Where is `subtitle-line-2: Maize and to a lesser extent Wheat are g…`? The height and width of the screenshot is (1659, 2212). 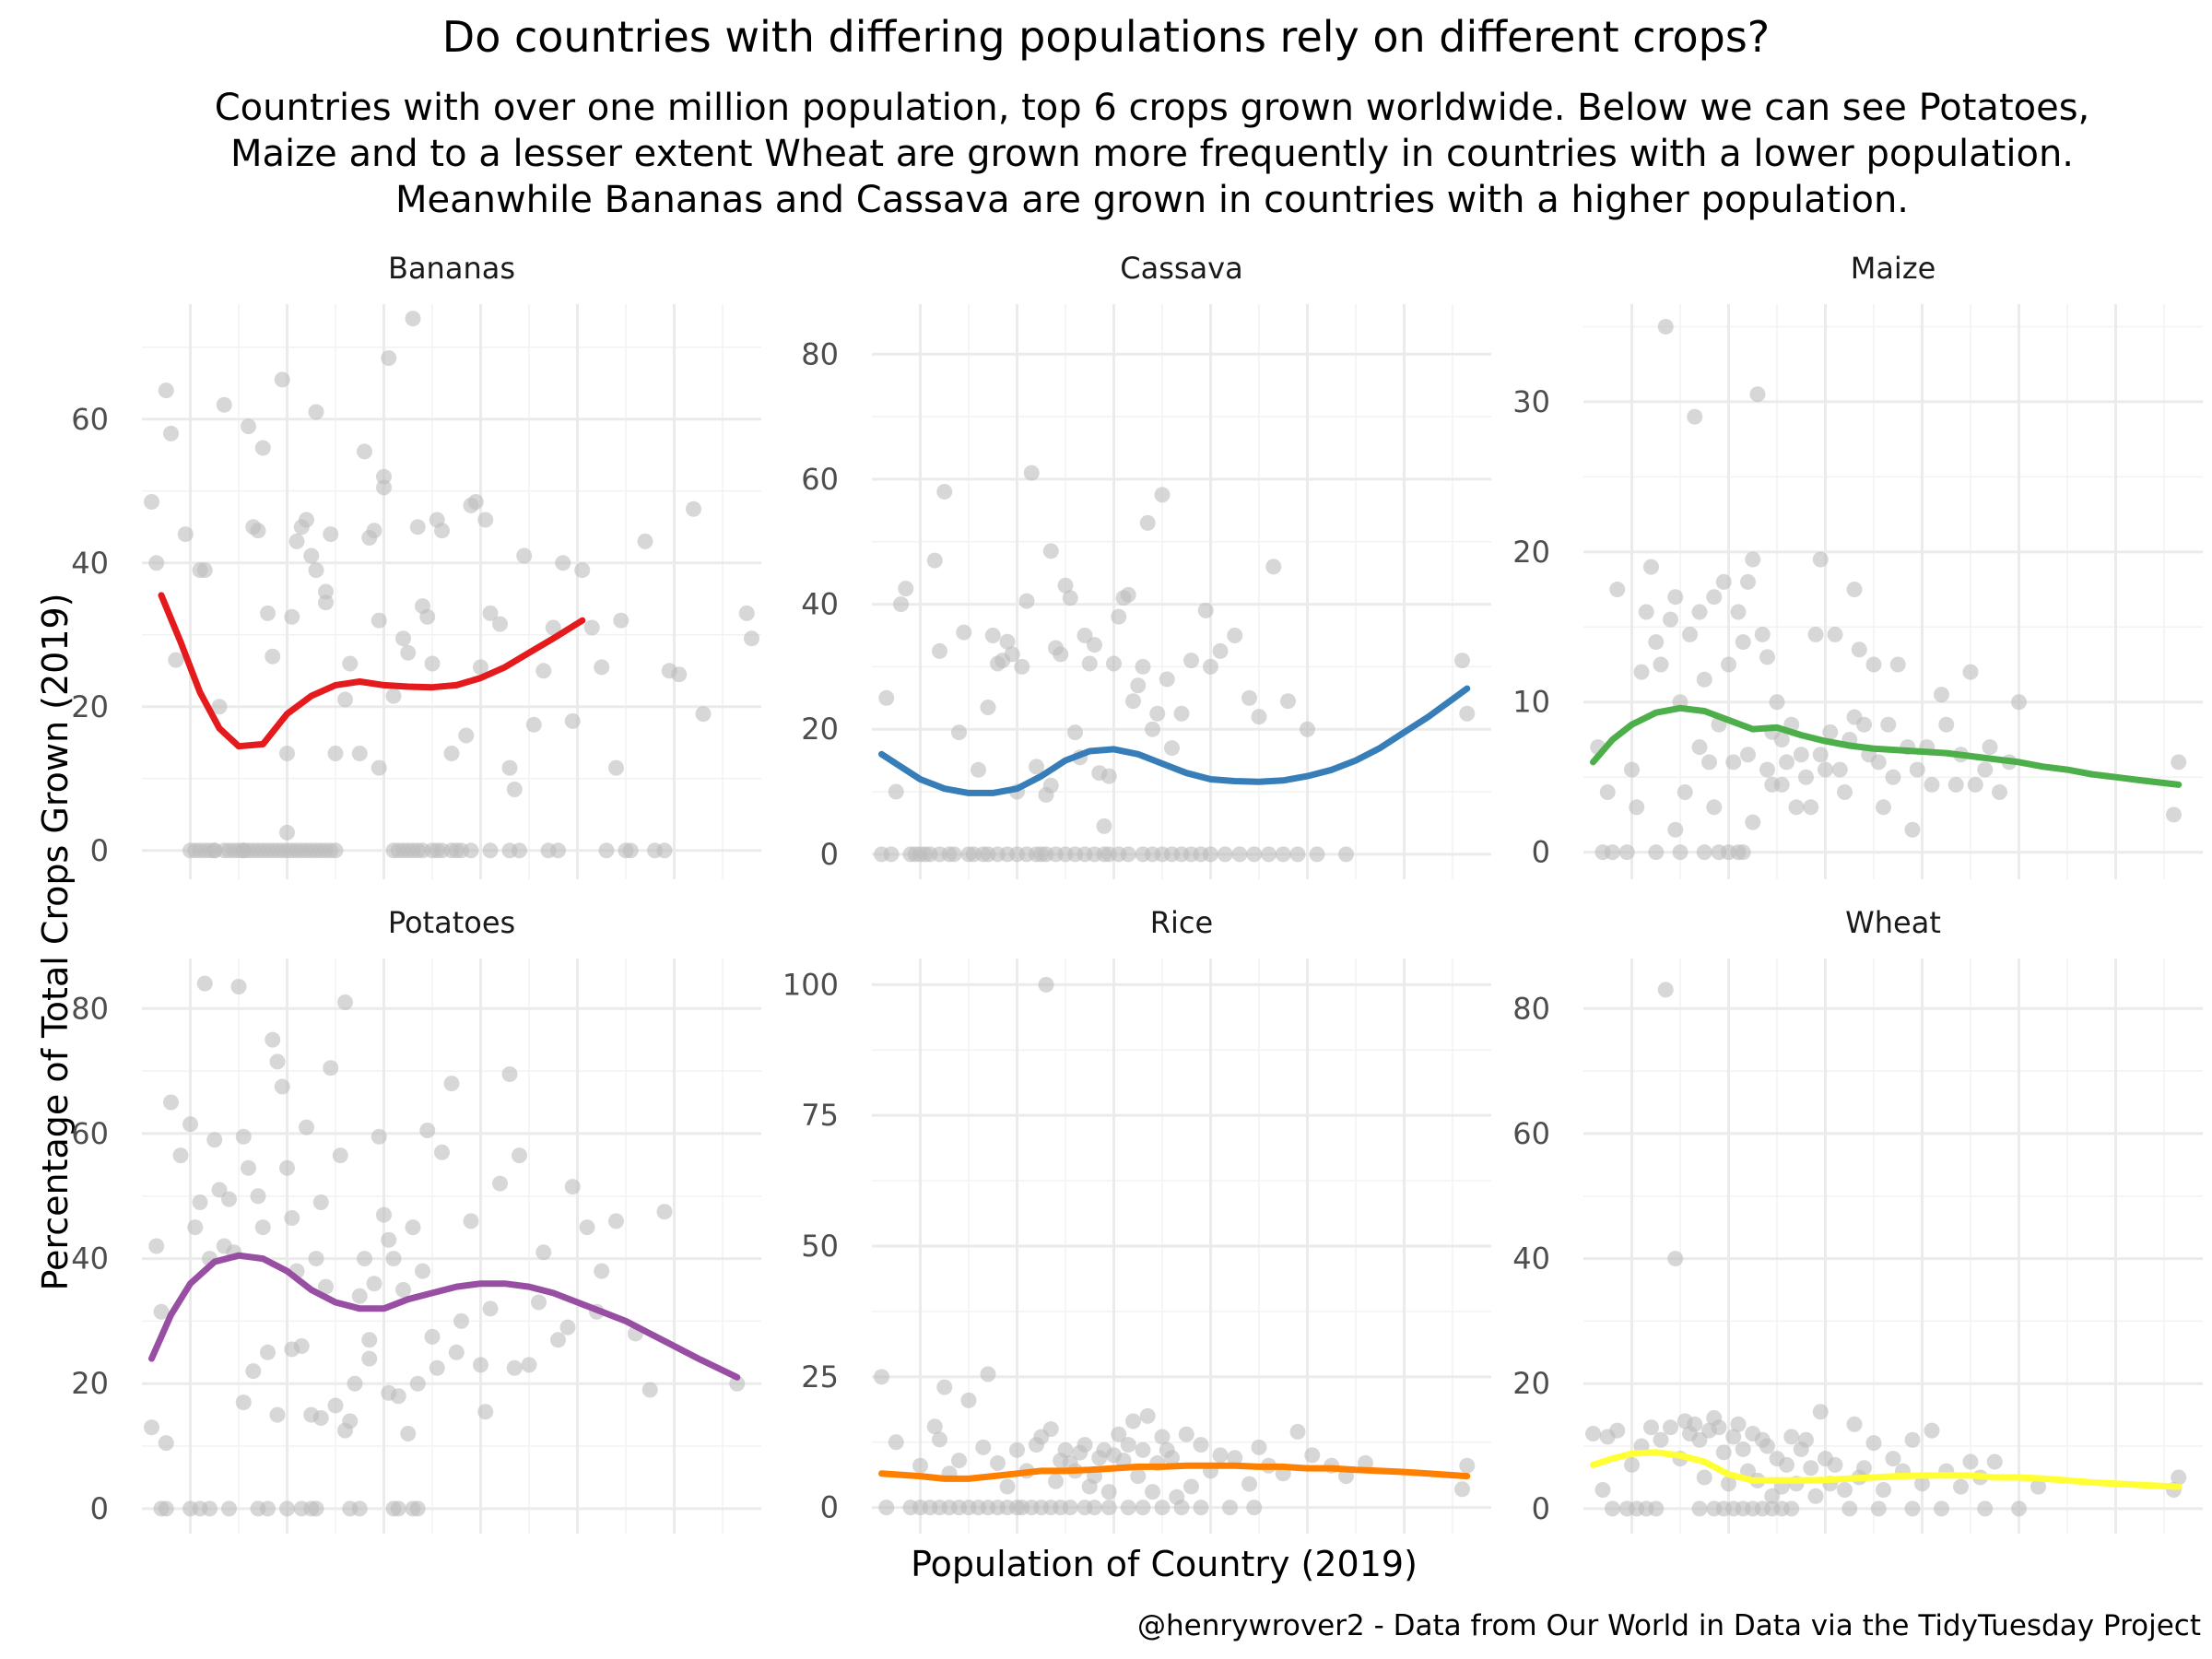 subtitle-line-2: Maize and to a lesser extent Wheat are g… is located at coordinates (1152, 154).